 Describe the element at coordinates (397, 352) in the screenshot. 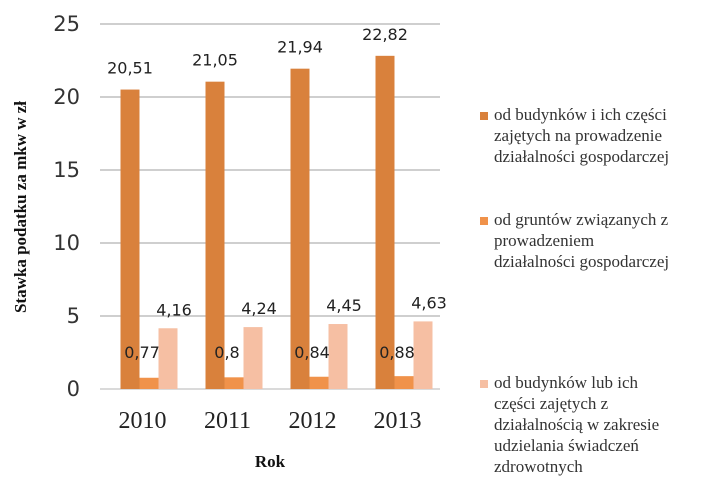

I see `data-label-series-2-2013: 0,88` at that location.